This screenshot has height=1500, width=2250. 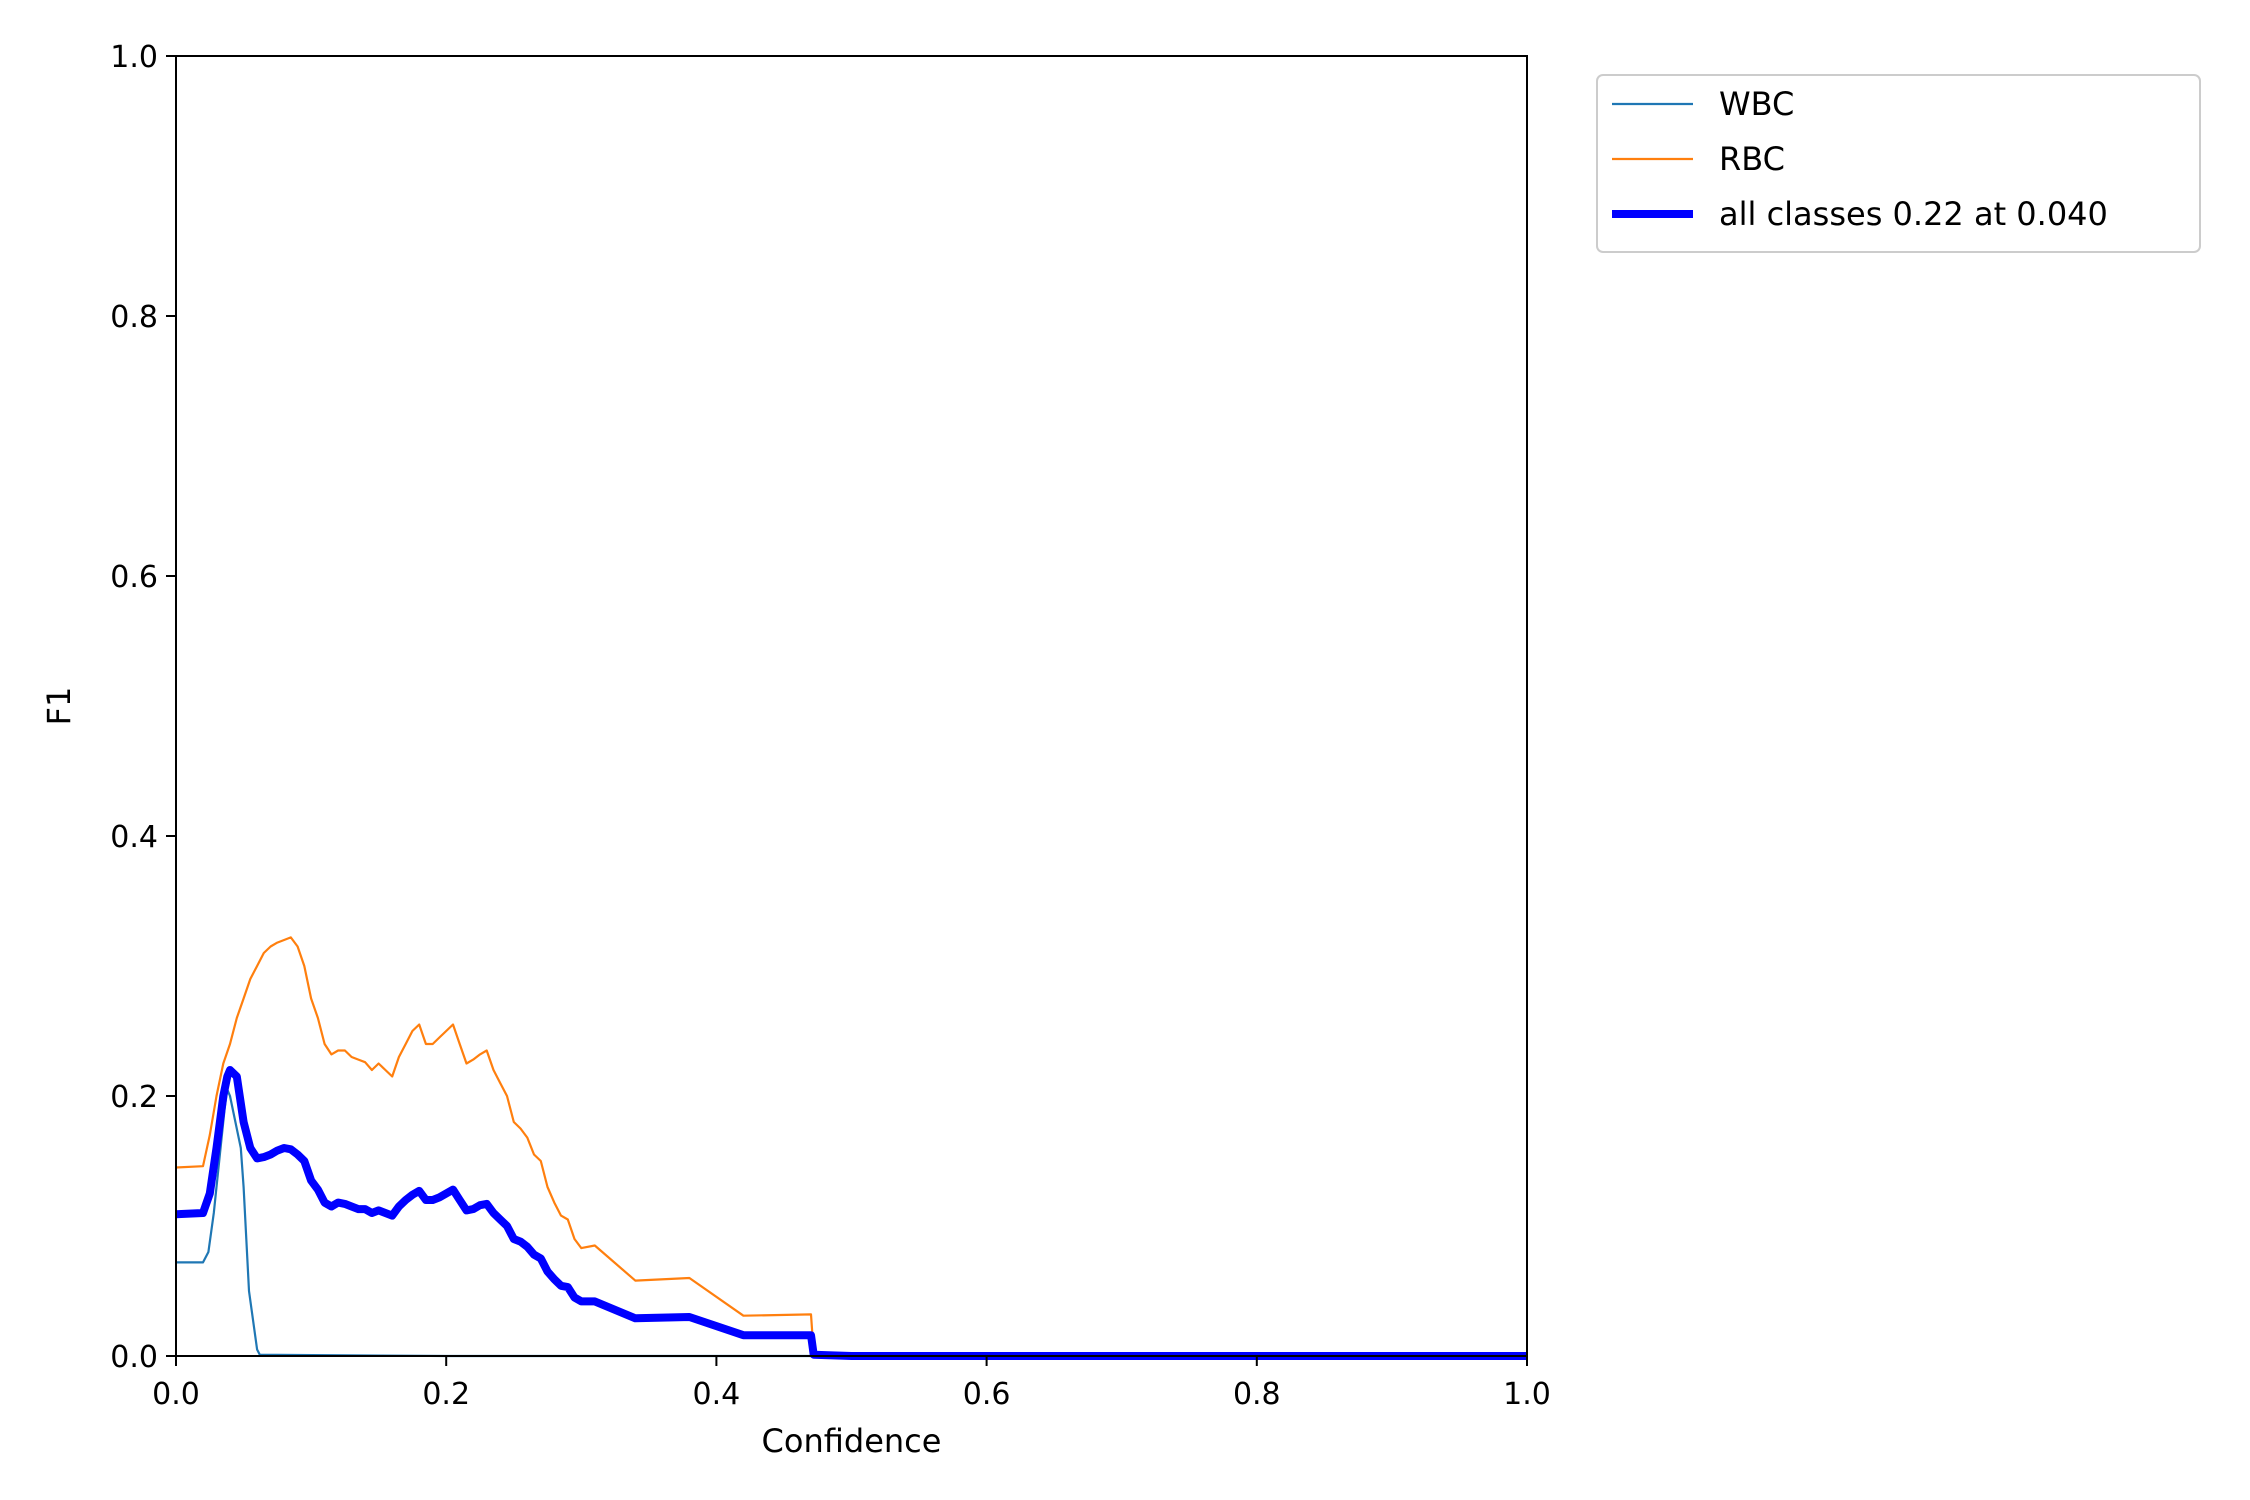 I want to click on y-tick-label: 0.4, so click(x=134, y=837).